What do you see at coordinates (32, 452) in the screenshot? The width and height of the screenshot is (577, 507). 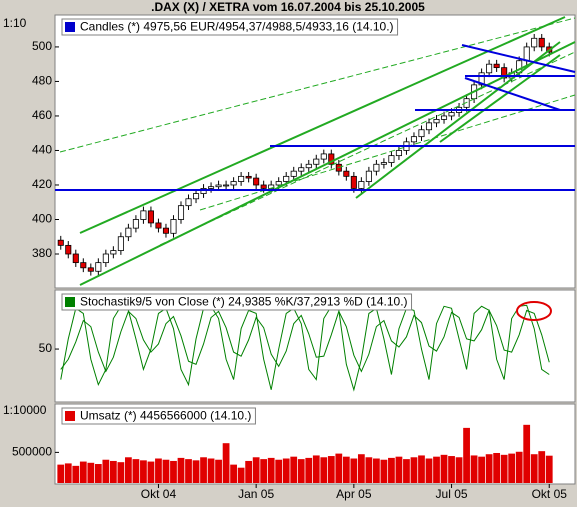 I see `y-tick-label: 500000` at bounding box center [32, 452].